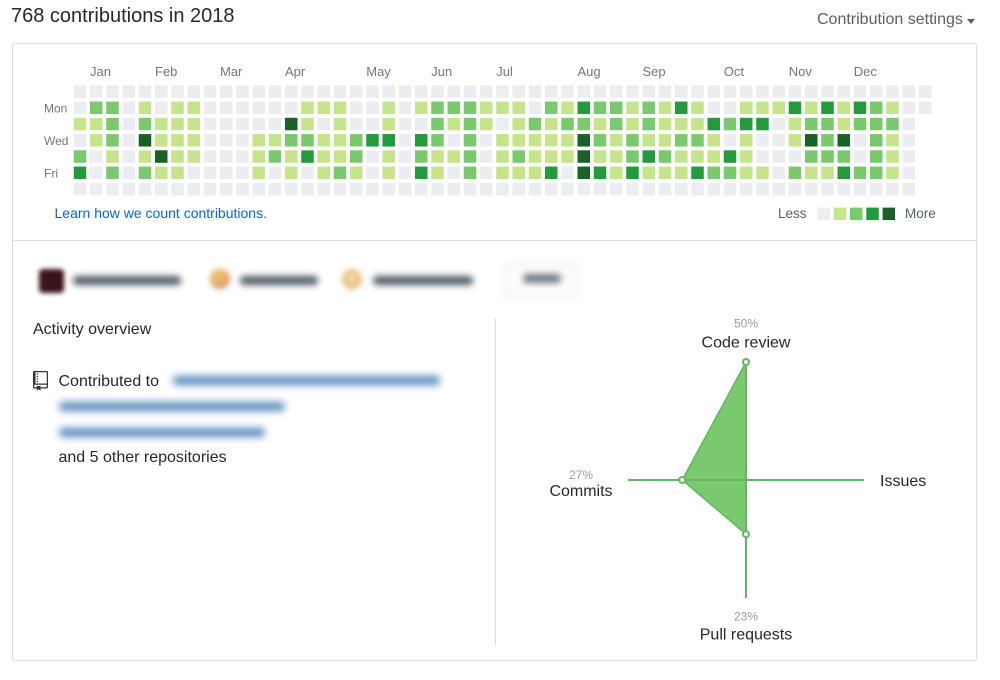 This screenshot has width=1000, height=680. I want to click on svg-text: Nov, so click(801, 71).